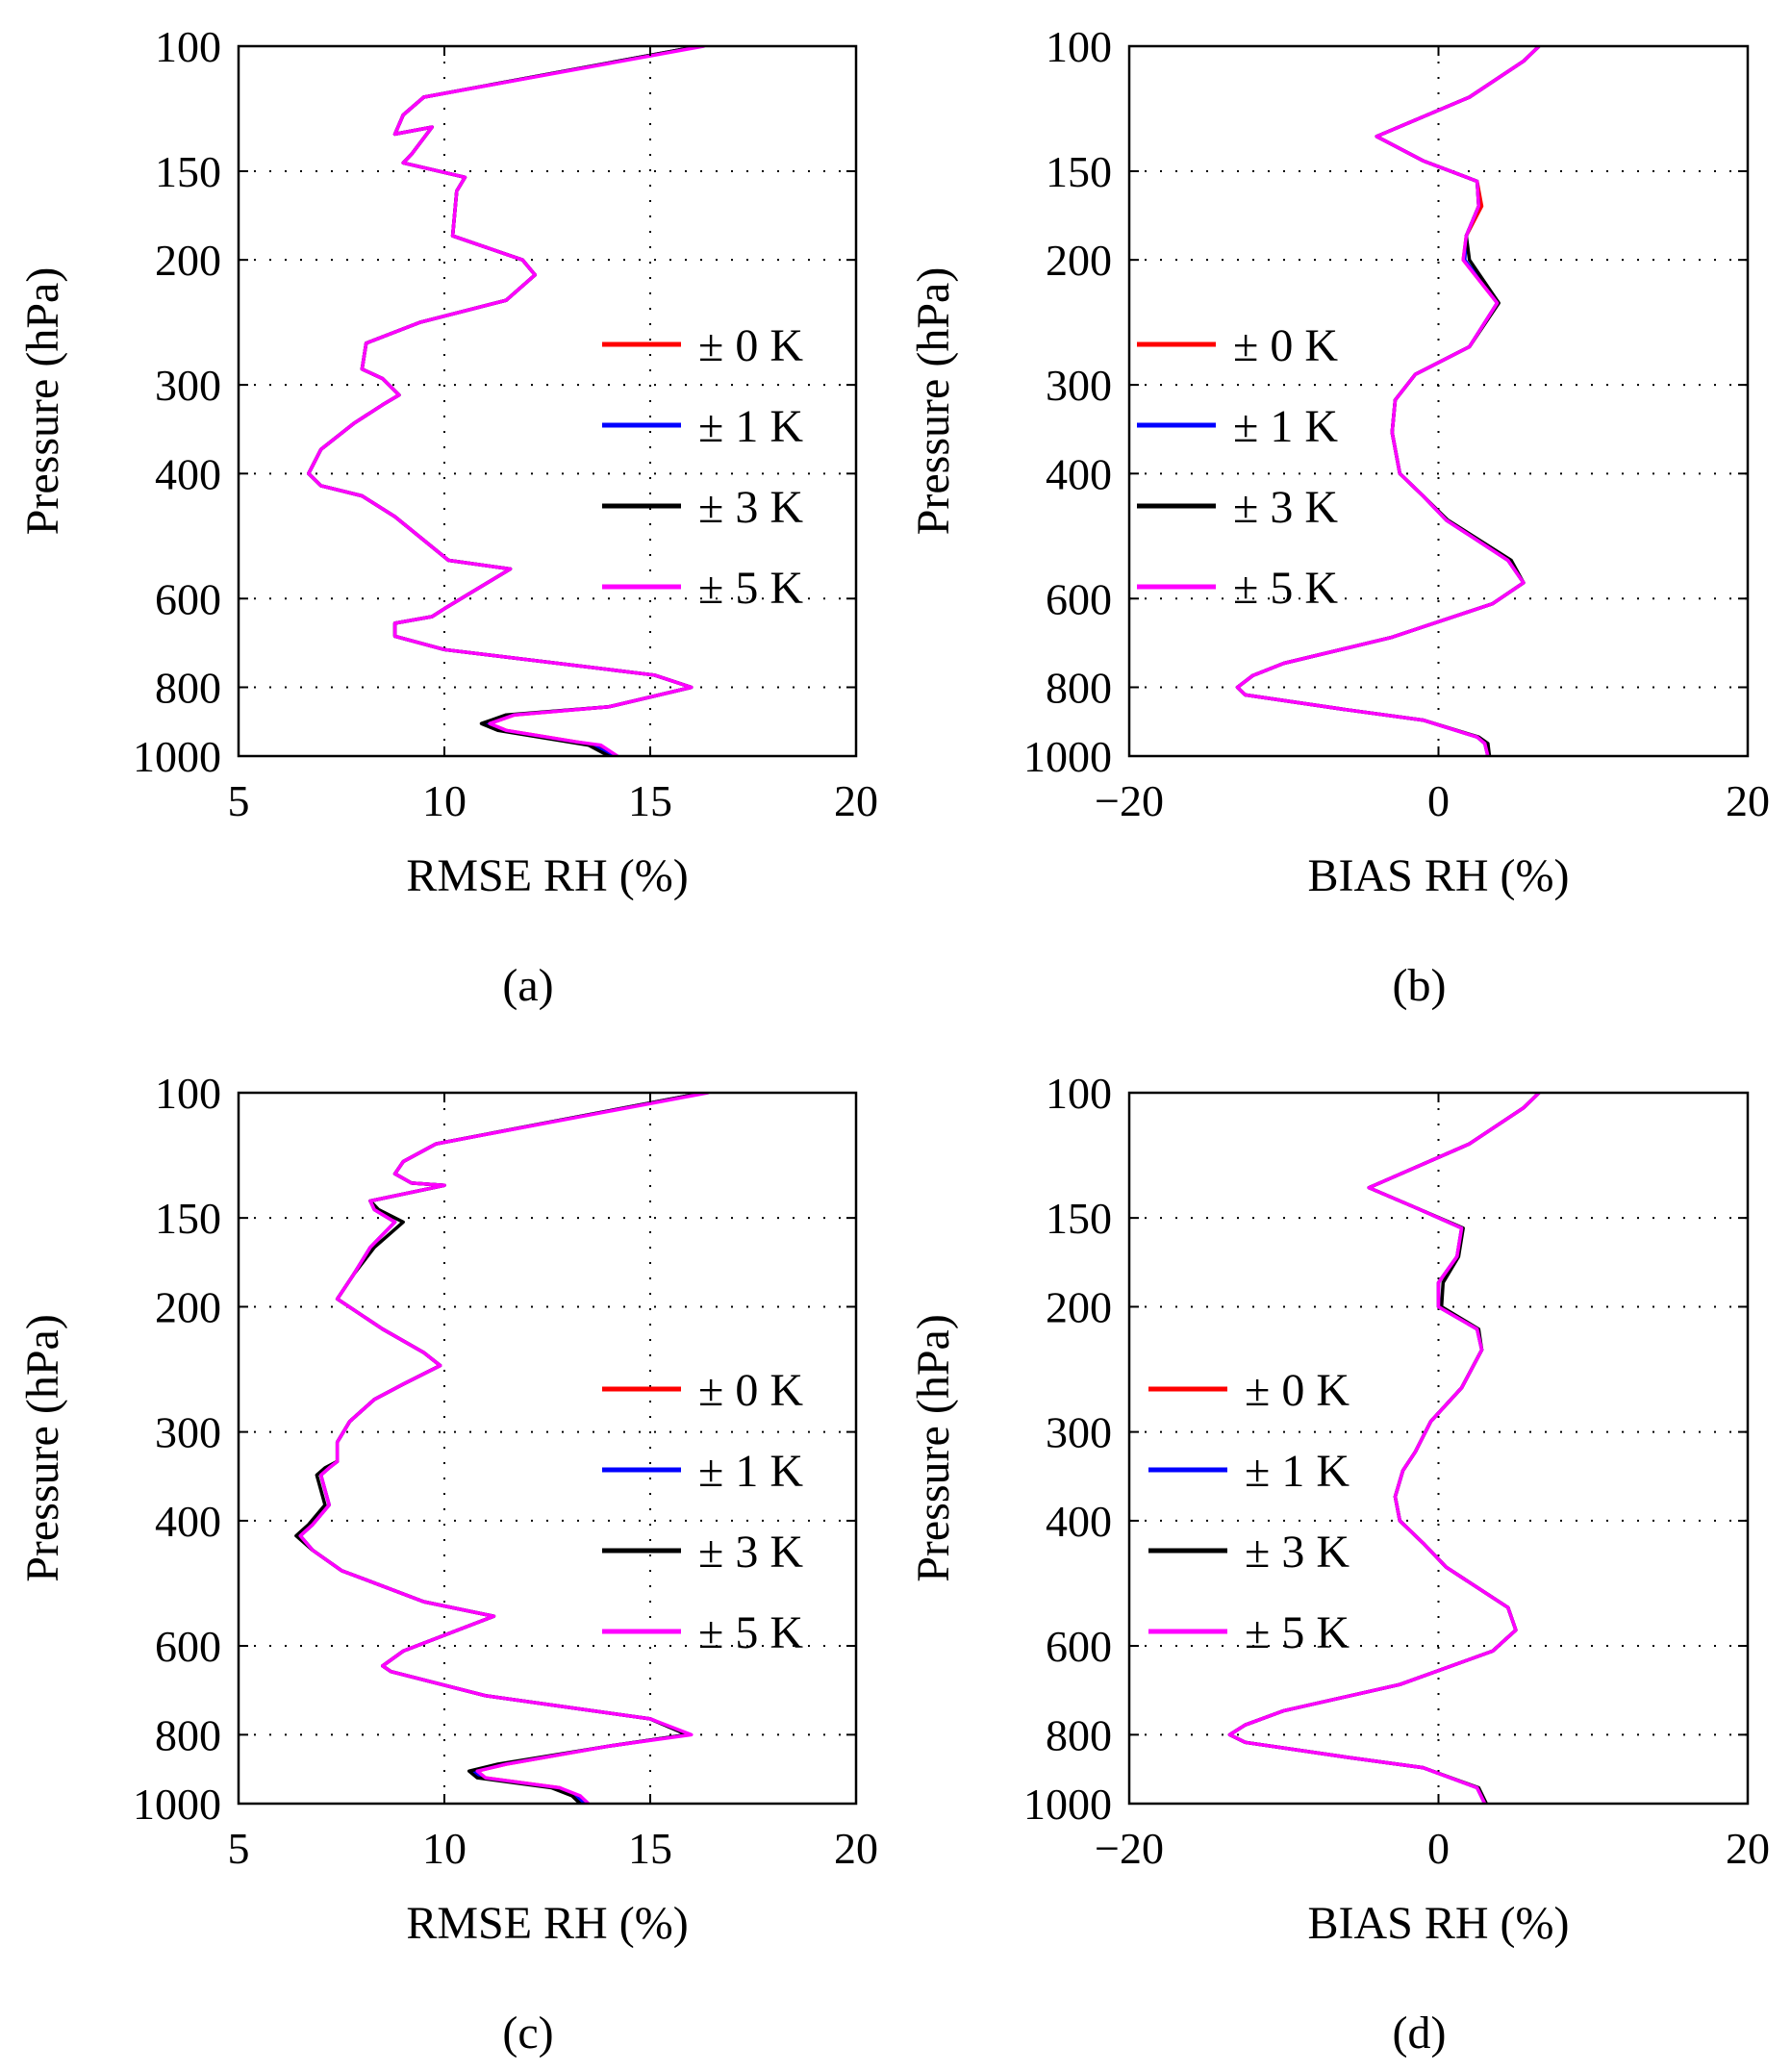 The width and height of the screenshot is (1791, 2072). Describe the element at coordinates (1420, 985) in the screenshot. I see `panel-caption: (b)` at that location.